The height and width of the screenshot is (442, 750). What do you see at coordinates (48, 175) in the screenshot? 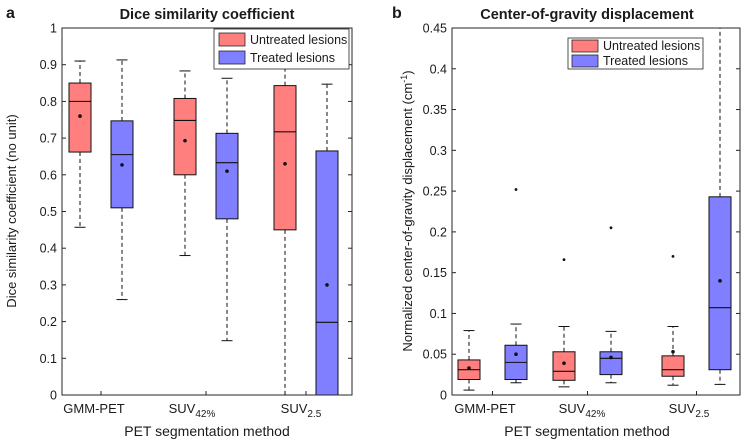
I see `y-tick-label: 0.6` at bounding box center [48, 175].